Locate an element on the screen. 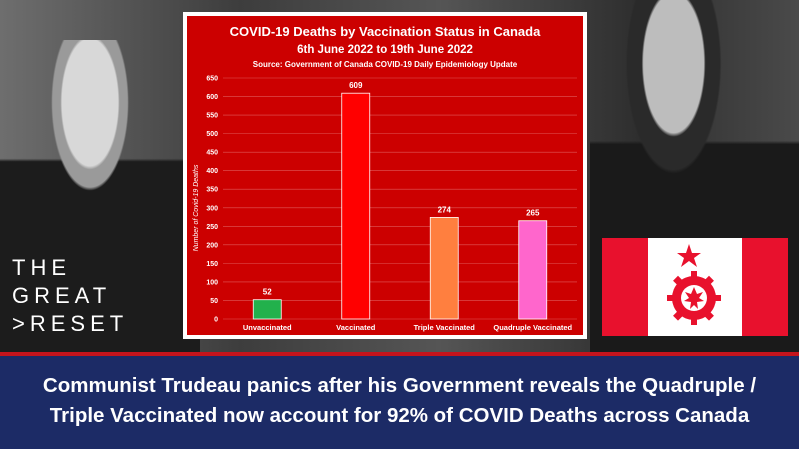 The image size is (799, 449). bar-value-label: 274 is located at coordinates (445, 209).